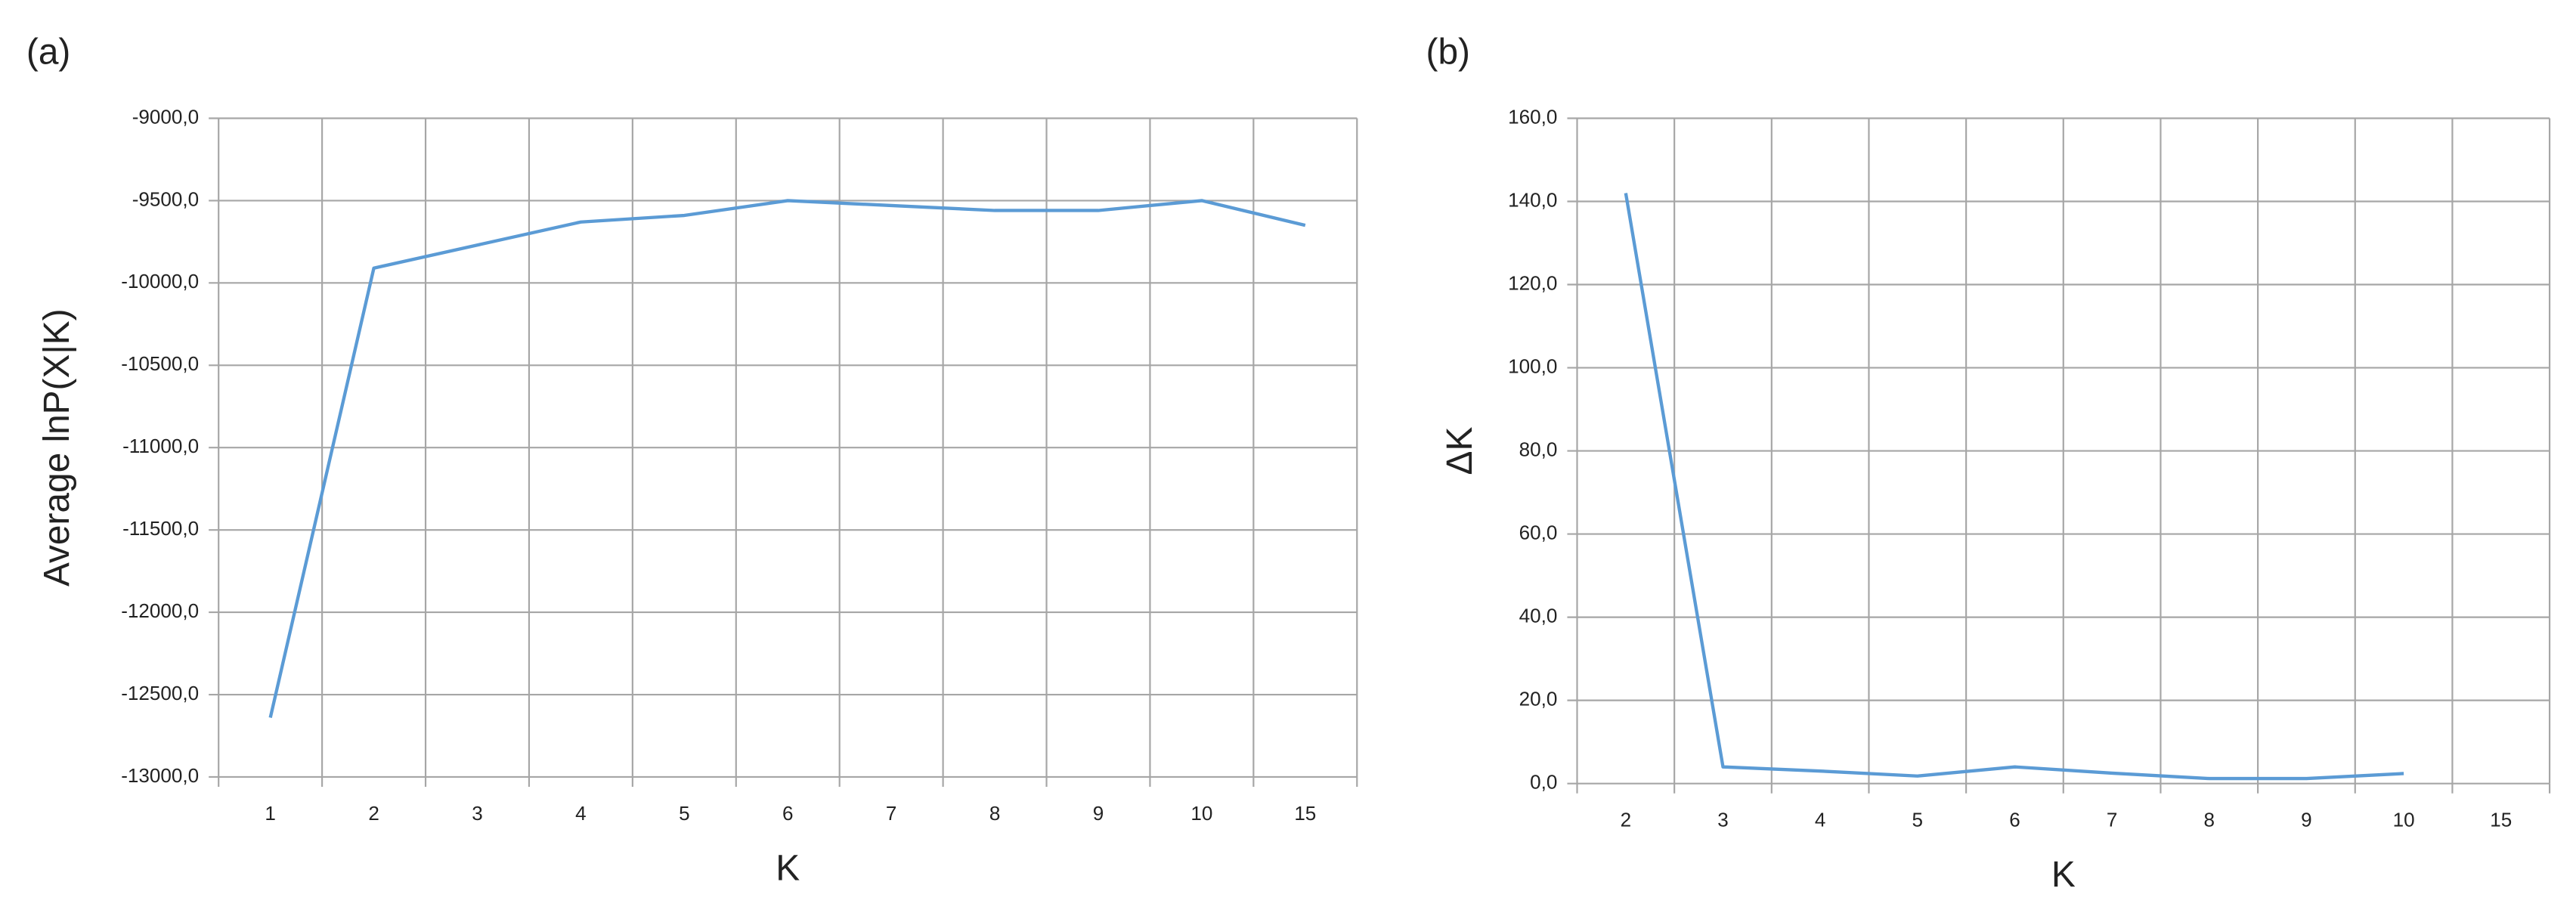 The image size is (2576, 910). What do you see at coordinates (1538, 532) in the screenshot?
I see `y-tick-label: 60,0` at bounding box center [1538, 532].